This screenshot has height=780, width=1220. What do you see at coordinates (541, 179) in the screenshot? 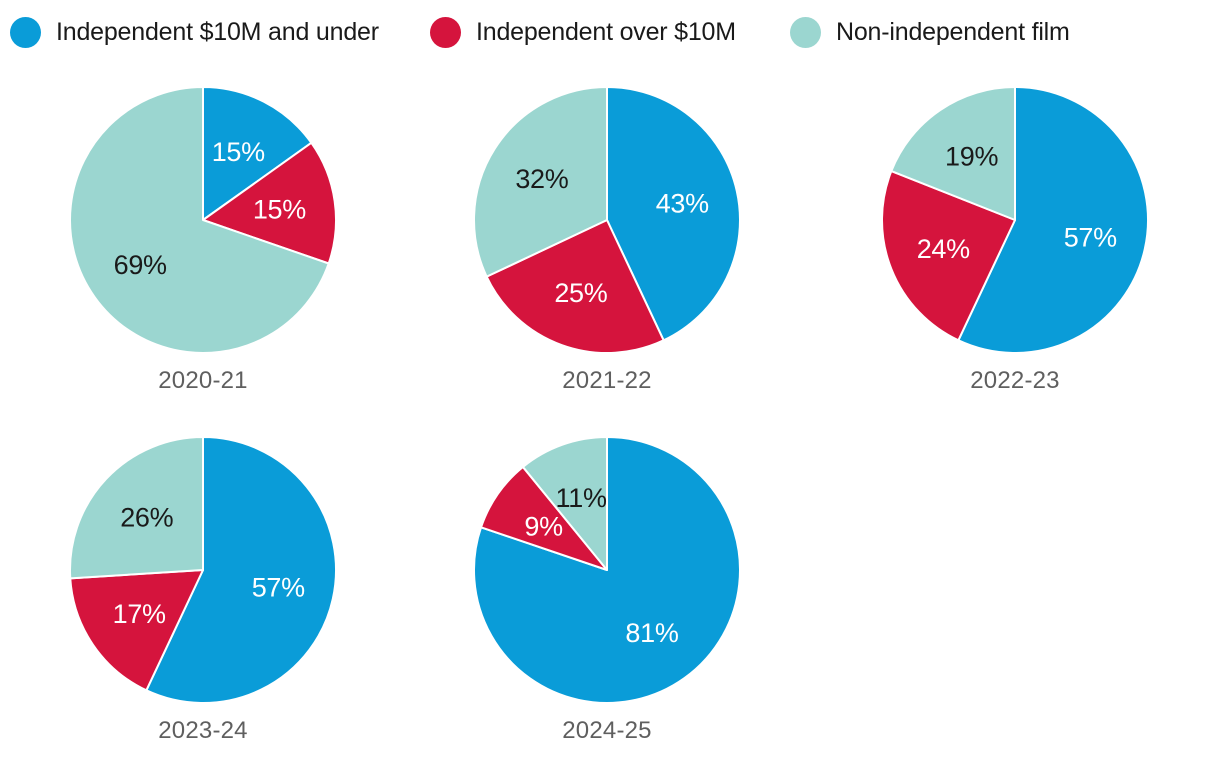
I see `pie-value-label-non-independent-film: 32%` at bounding box center [541, 179].